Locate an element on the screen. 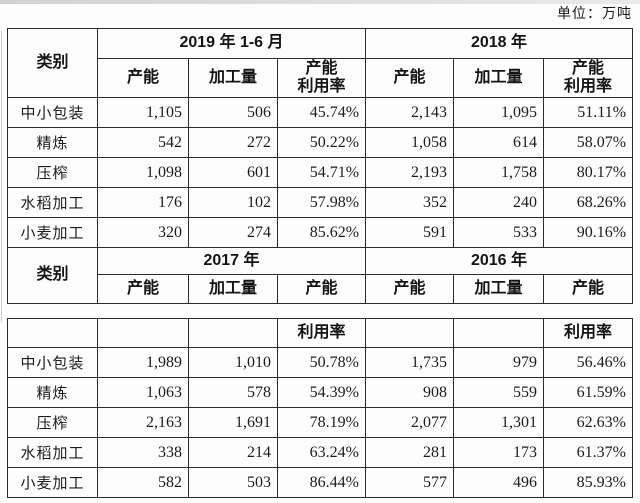  throughput-cell: 274 is located at coordinates (233, 232).